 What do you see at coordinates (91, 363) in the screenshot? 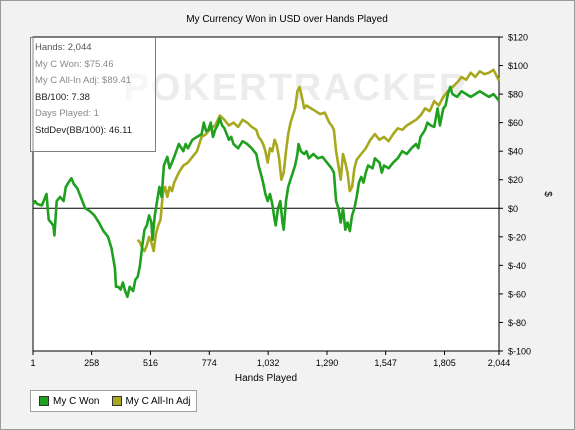
I see `x-tick-label: 258` at bounding box center [91, 363].